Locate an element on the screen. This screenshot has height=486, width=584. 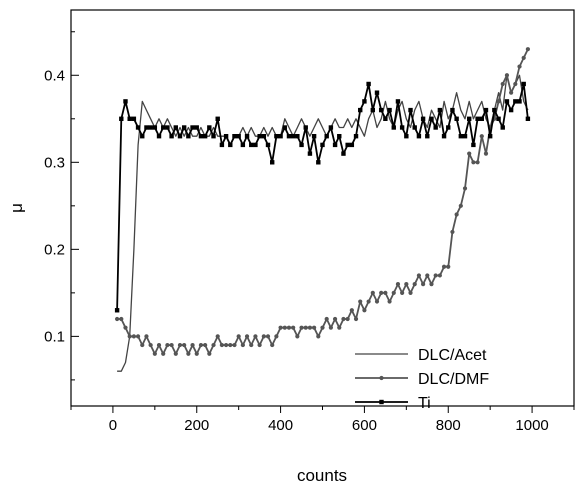
x-tick-label: 1000 is located at coordinates (531, 425).